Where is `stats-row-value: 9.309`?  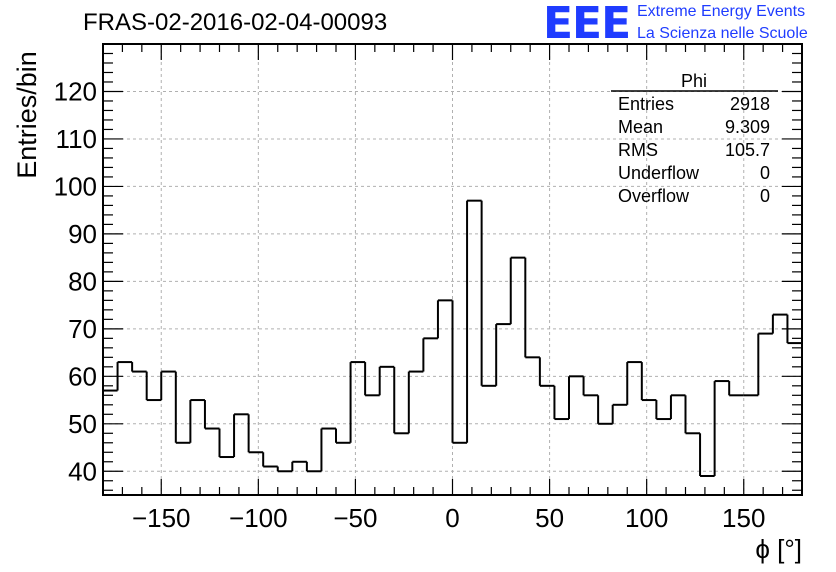 stats-row-value: 9.309 is located at coordinates (747, 127).